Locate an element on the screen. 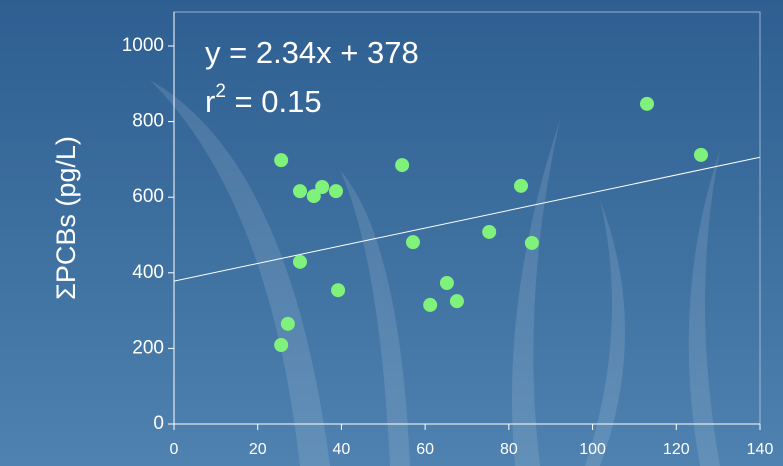 Image resolution: width=783 pixels, height=466 pixels. y-tick-label: 400 is located at coordinates (148, 272).